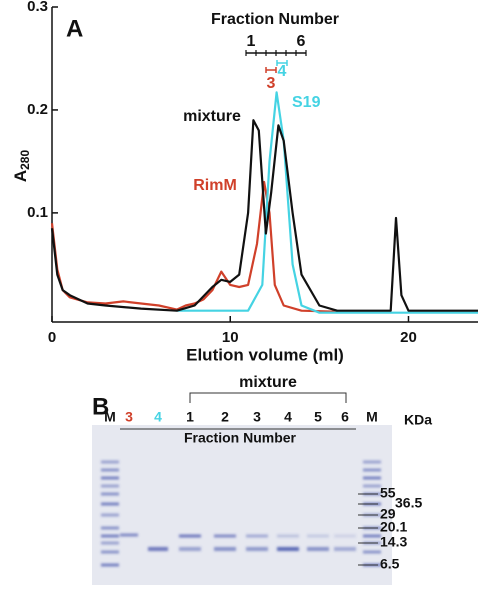  Describe the element at coordinates (265, 354) in the screenshot. I see `x-axis-title: Elution volume (ml)` at that location.